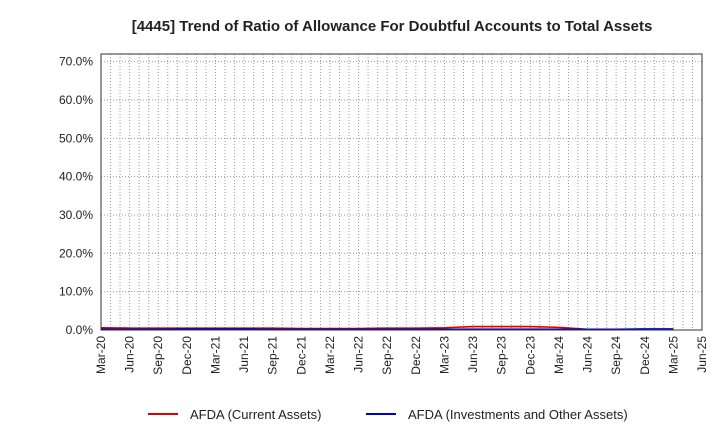 The height and width of the screenshot is (440, 720). What do you see at coordinates (76, 177) in the screenshot?
I see `y-tick-label: 40.0%` at bounding box center [76, 177].